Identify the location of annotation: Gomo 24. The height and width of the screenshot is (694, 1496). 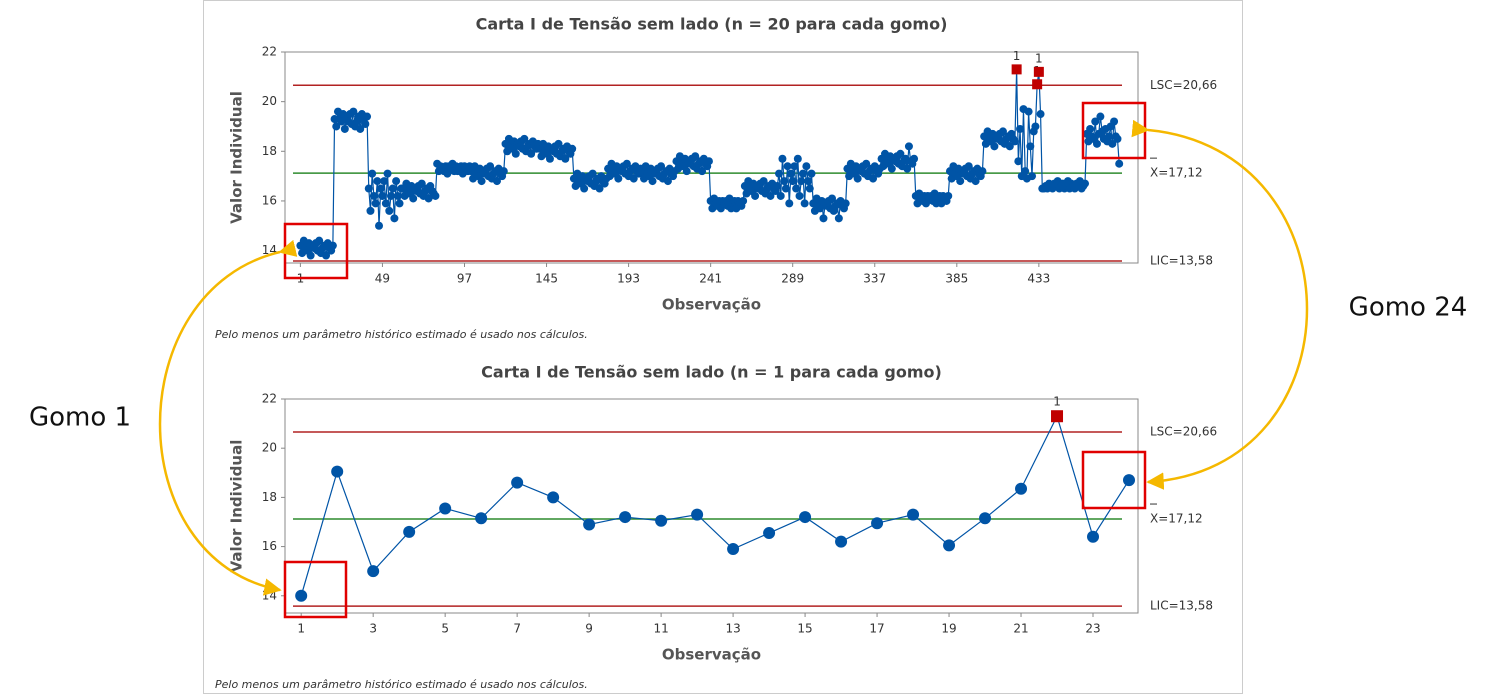
(1408, 308).